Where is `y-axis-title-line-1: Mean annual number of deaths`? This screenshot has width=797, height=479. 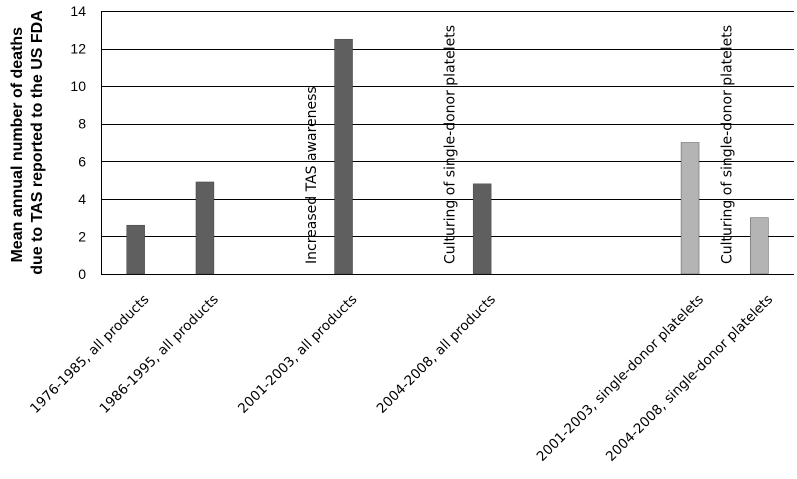 y-axis-title-line-1: Mean annual number of deaths is located at coordinates (17, 145).